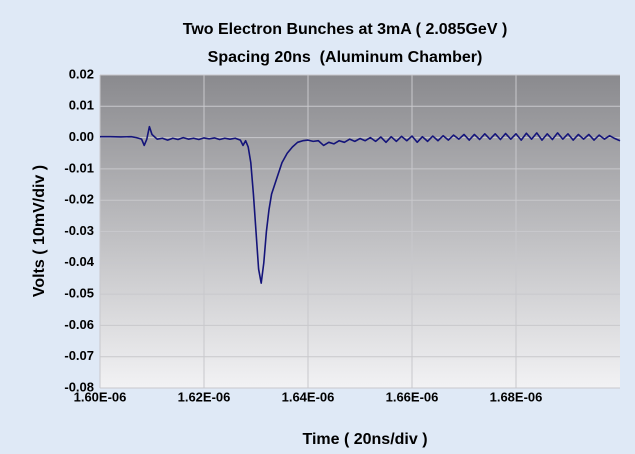 Image resolution: width=635 pixels, height=454 pixels. Describe the element at coordinates (81, 136) in the screenshot. I see `y-tick-label: 0.00` at that location.